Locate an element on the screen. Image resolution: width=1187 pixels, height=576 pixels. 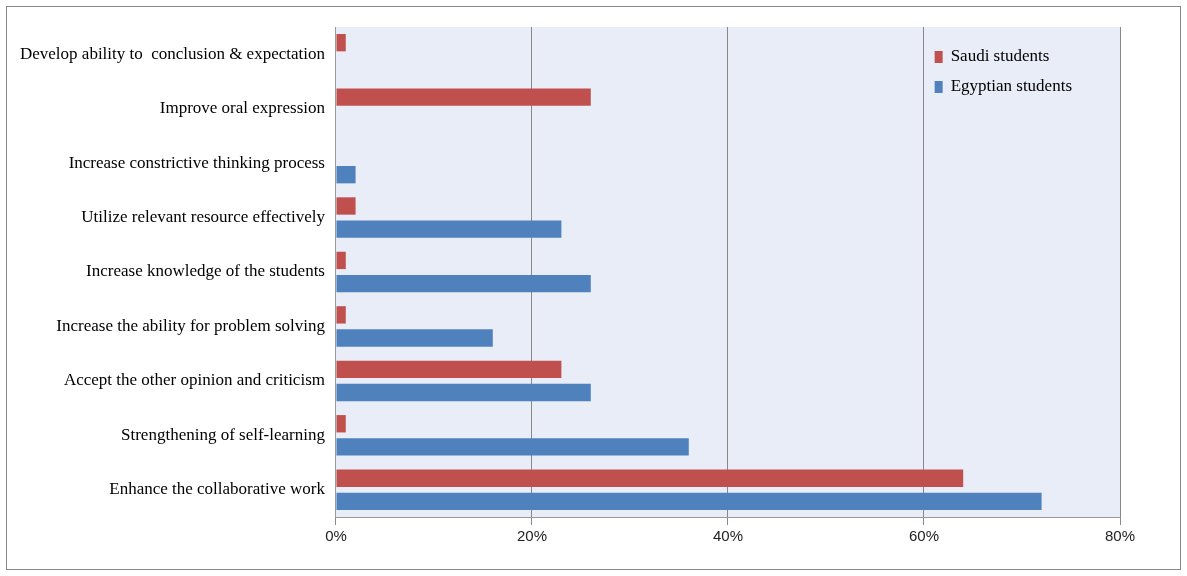
x-tick-label: 80% is located at coordinates (1120, 536).